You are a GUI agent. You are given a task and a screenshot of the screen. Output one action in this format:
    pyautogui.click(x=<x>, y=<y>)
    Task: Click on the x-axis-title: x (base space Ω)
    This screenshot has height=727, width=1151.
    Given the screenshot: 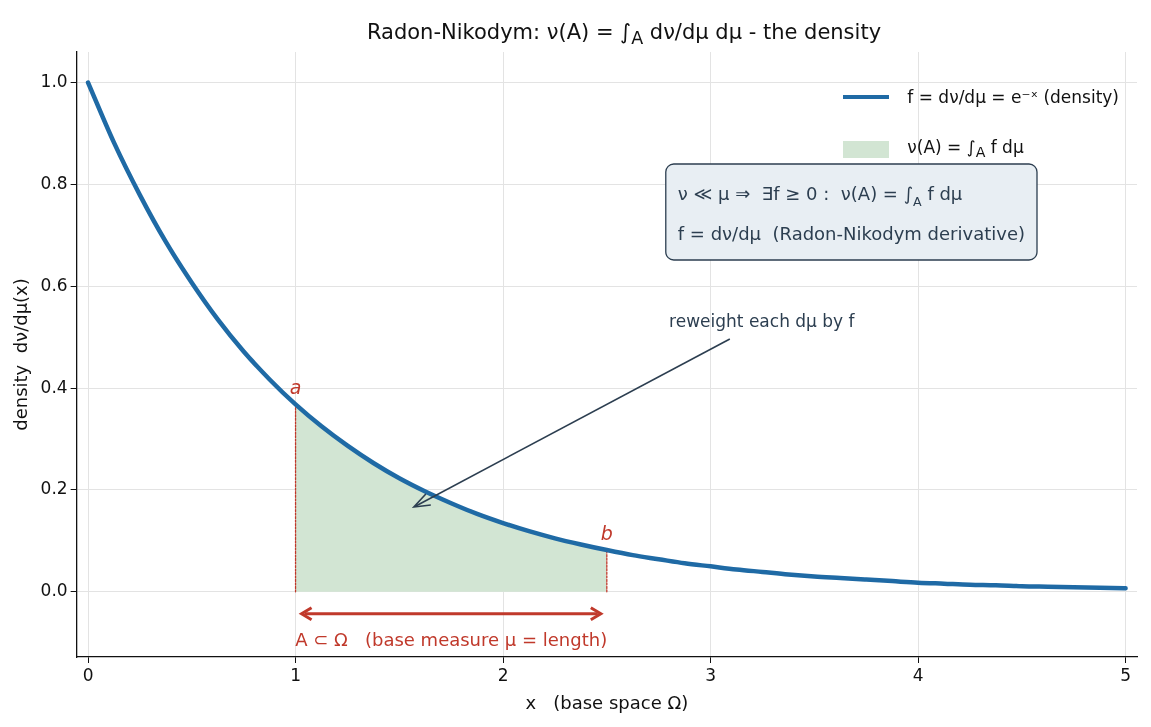 What is the action you would take?
    pyautogui.click(x=607, y=702)
    